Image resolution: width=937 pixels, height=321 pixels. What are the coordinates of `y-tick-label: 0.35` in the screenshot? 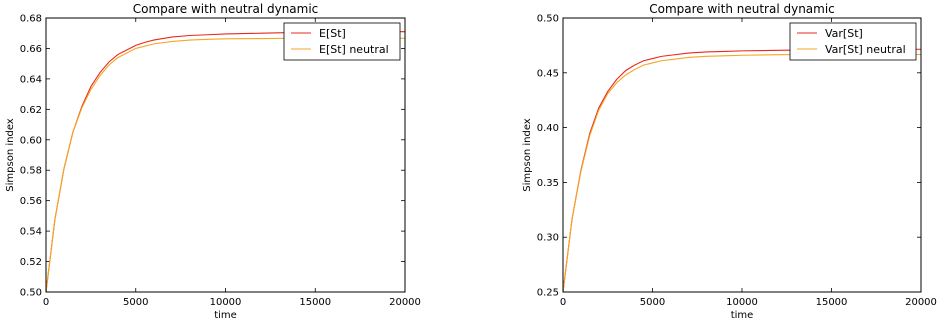 It's located at (548, 183).